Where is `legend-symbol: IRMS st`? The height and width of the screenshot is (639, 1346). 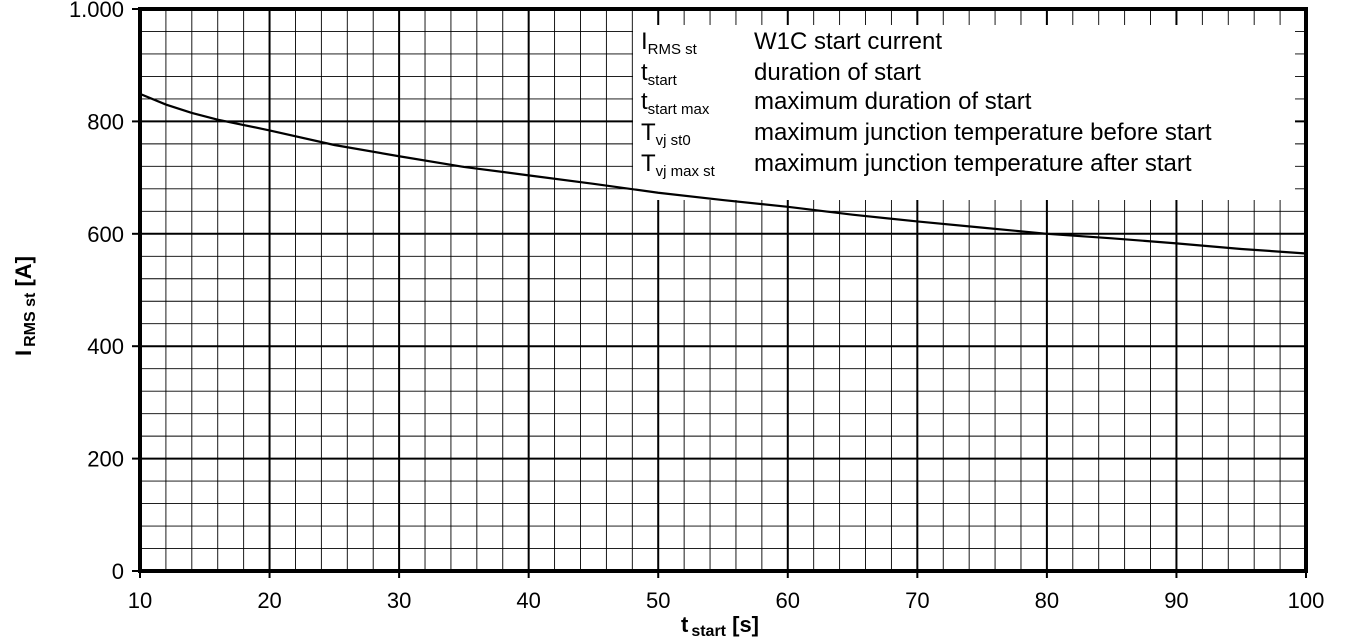 legend-symbol: IRMS st is located at coordinates (669, 43).